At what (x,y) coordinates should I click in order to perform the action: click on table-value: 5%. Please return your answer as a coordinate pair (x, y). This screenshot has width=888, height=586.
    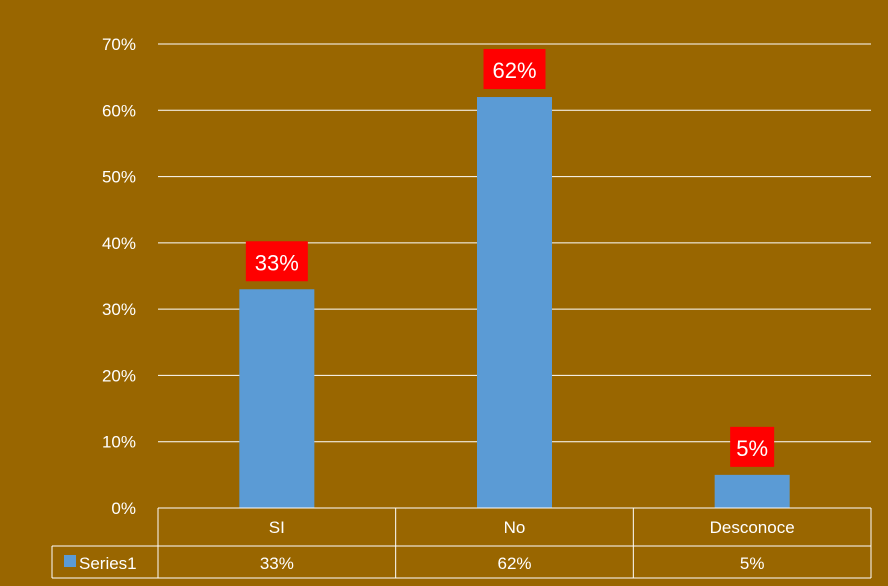
    Looking at the image, I should click on (752, 563).